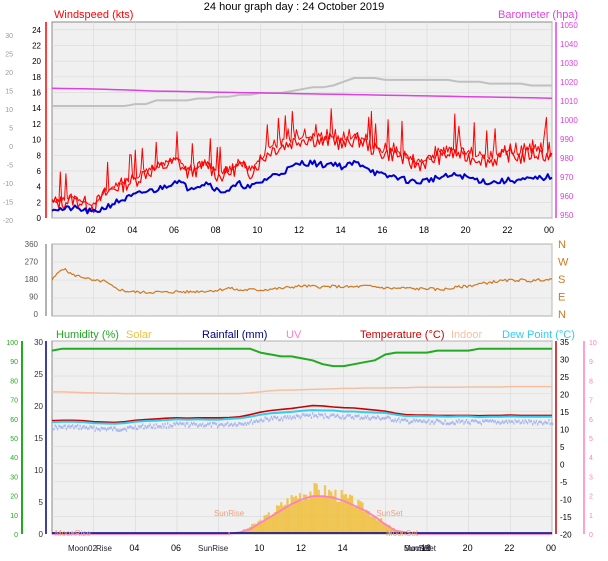 This screenshot has width=608, height=561. Describe the element at coordinates (38, 438) in the screenshot. I see `rain-y-tick: 15` at that location.